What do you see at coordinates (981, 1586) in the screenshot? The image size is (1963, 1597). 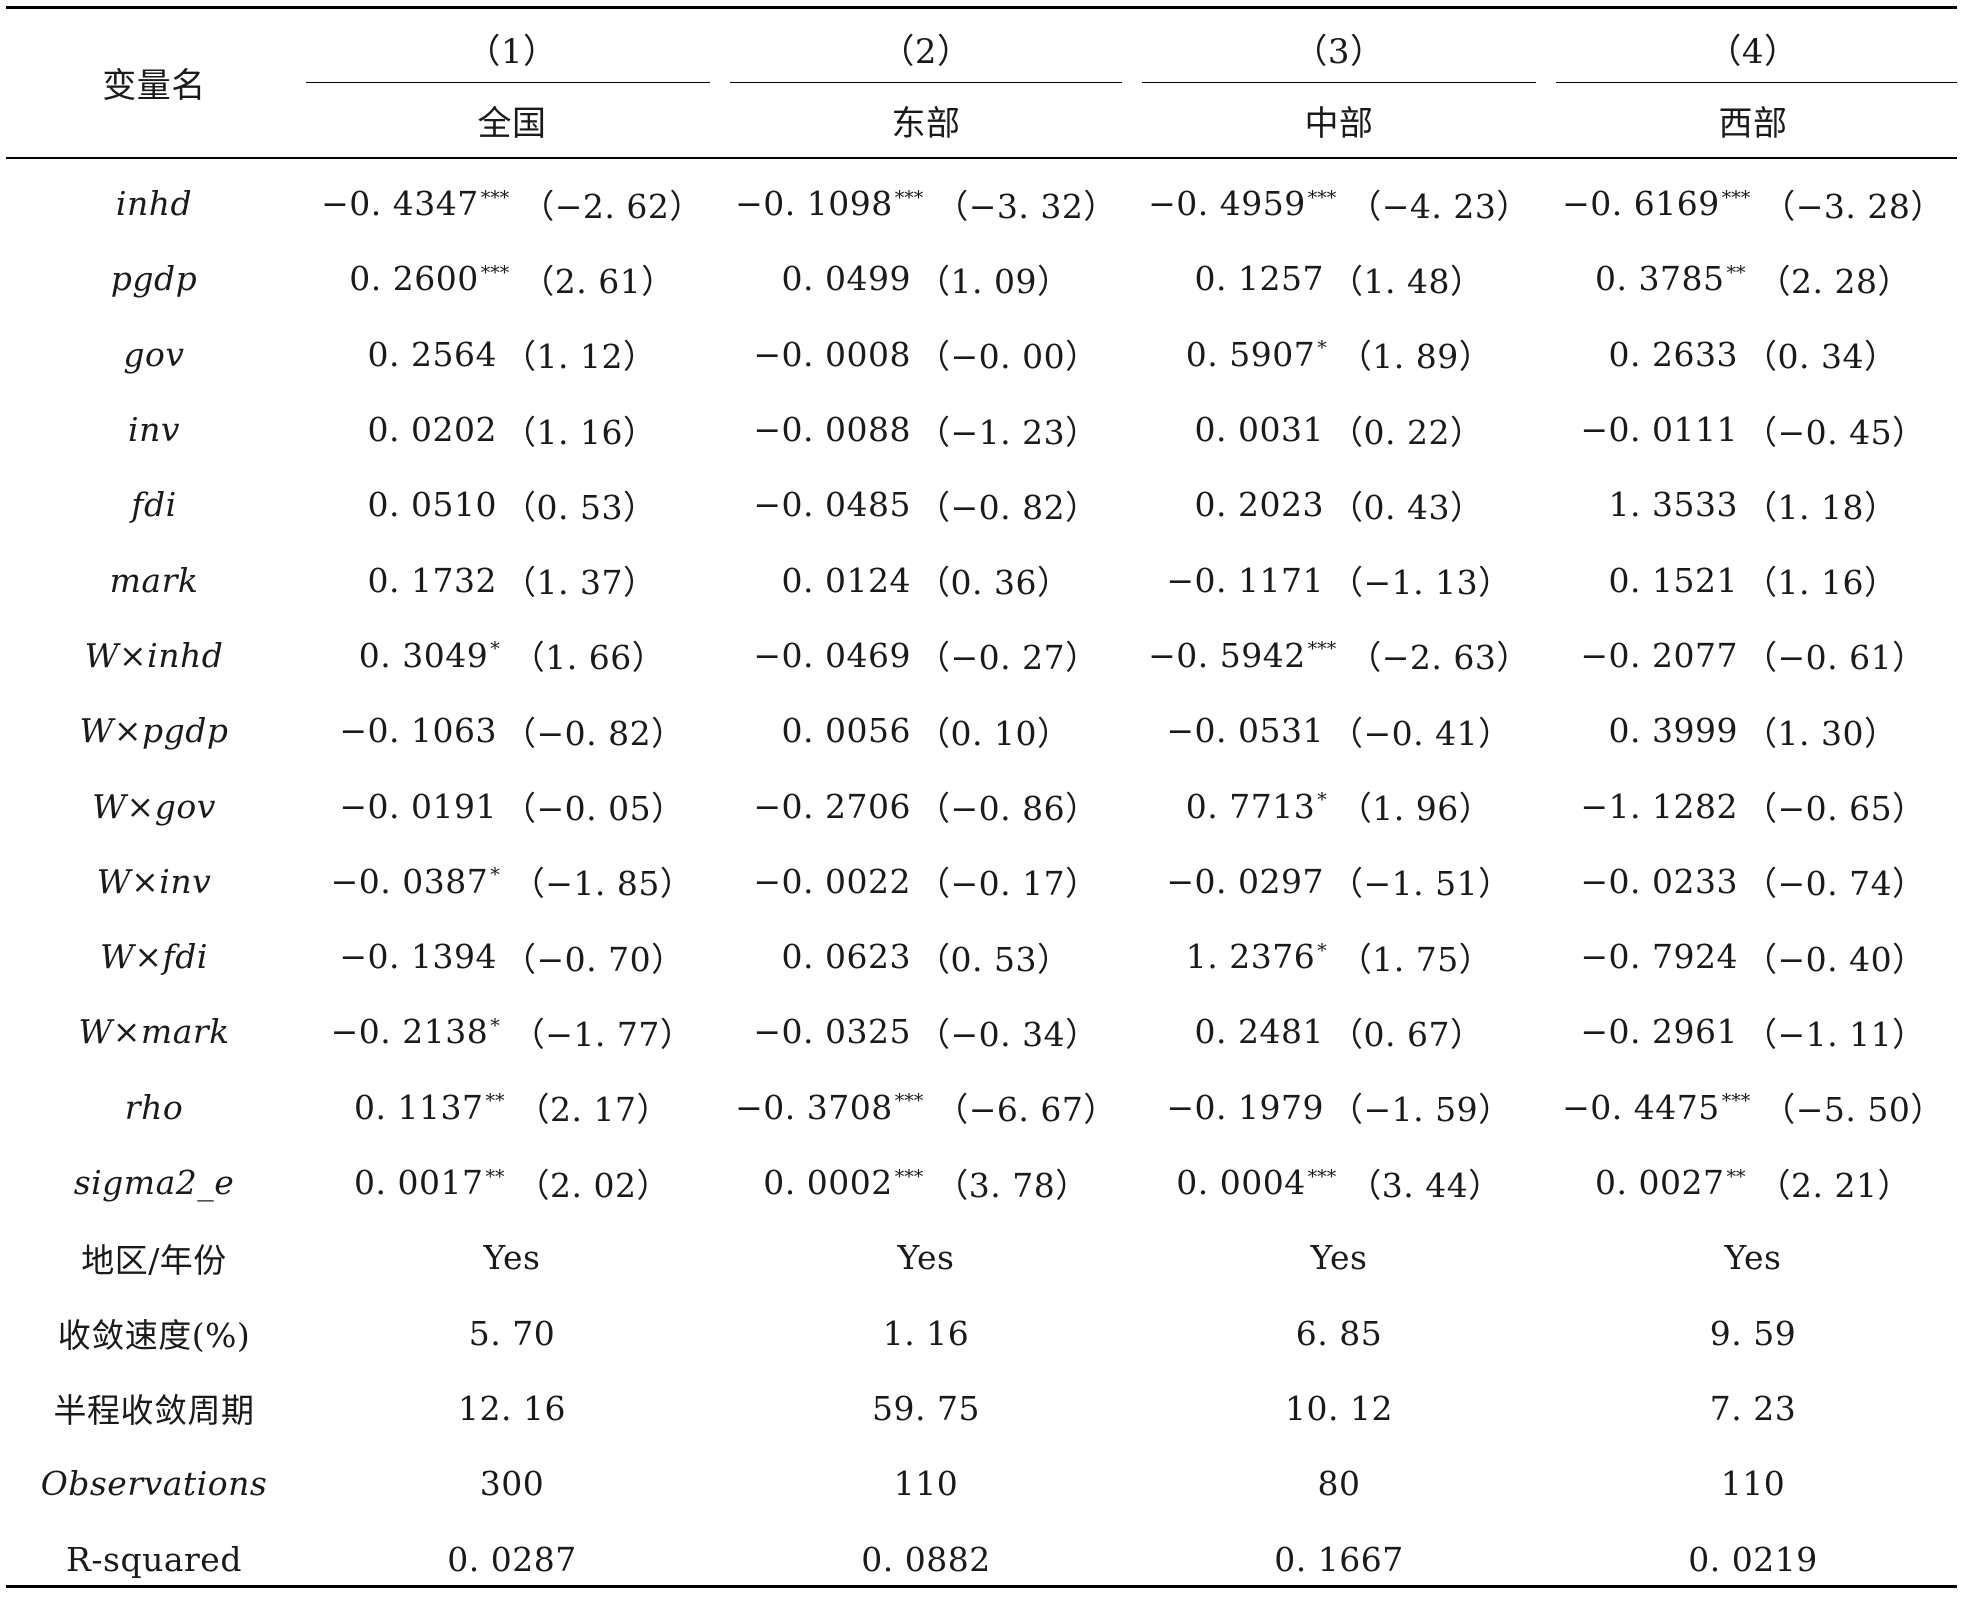 I see `bottom-rule` at bounding box center [981, 1586].